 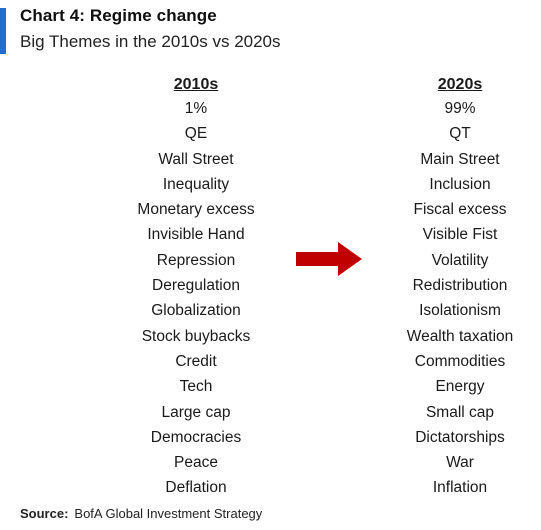 I want to click on list-item: Inclusion, so click(x=460, y=184).